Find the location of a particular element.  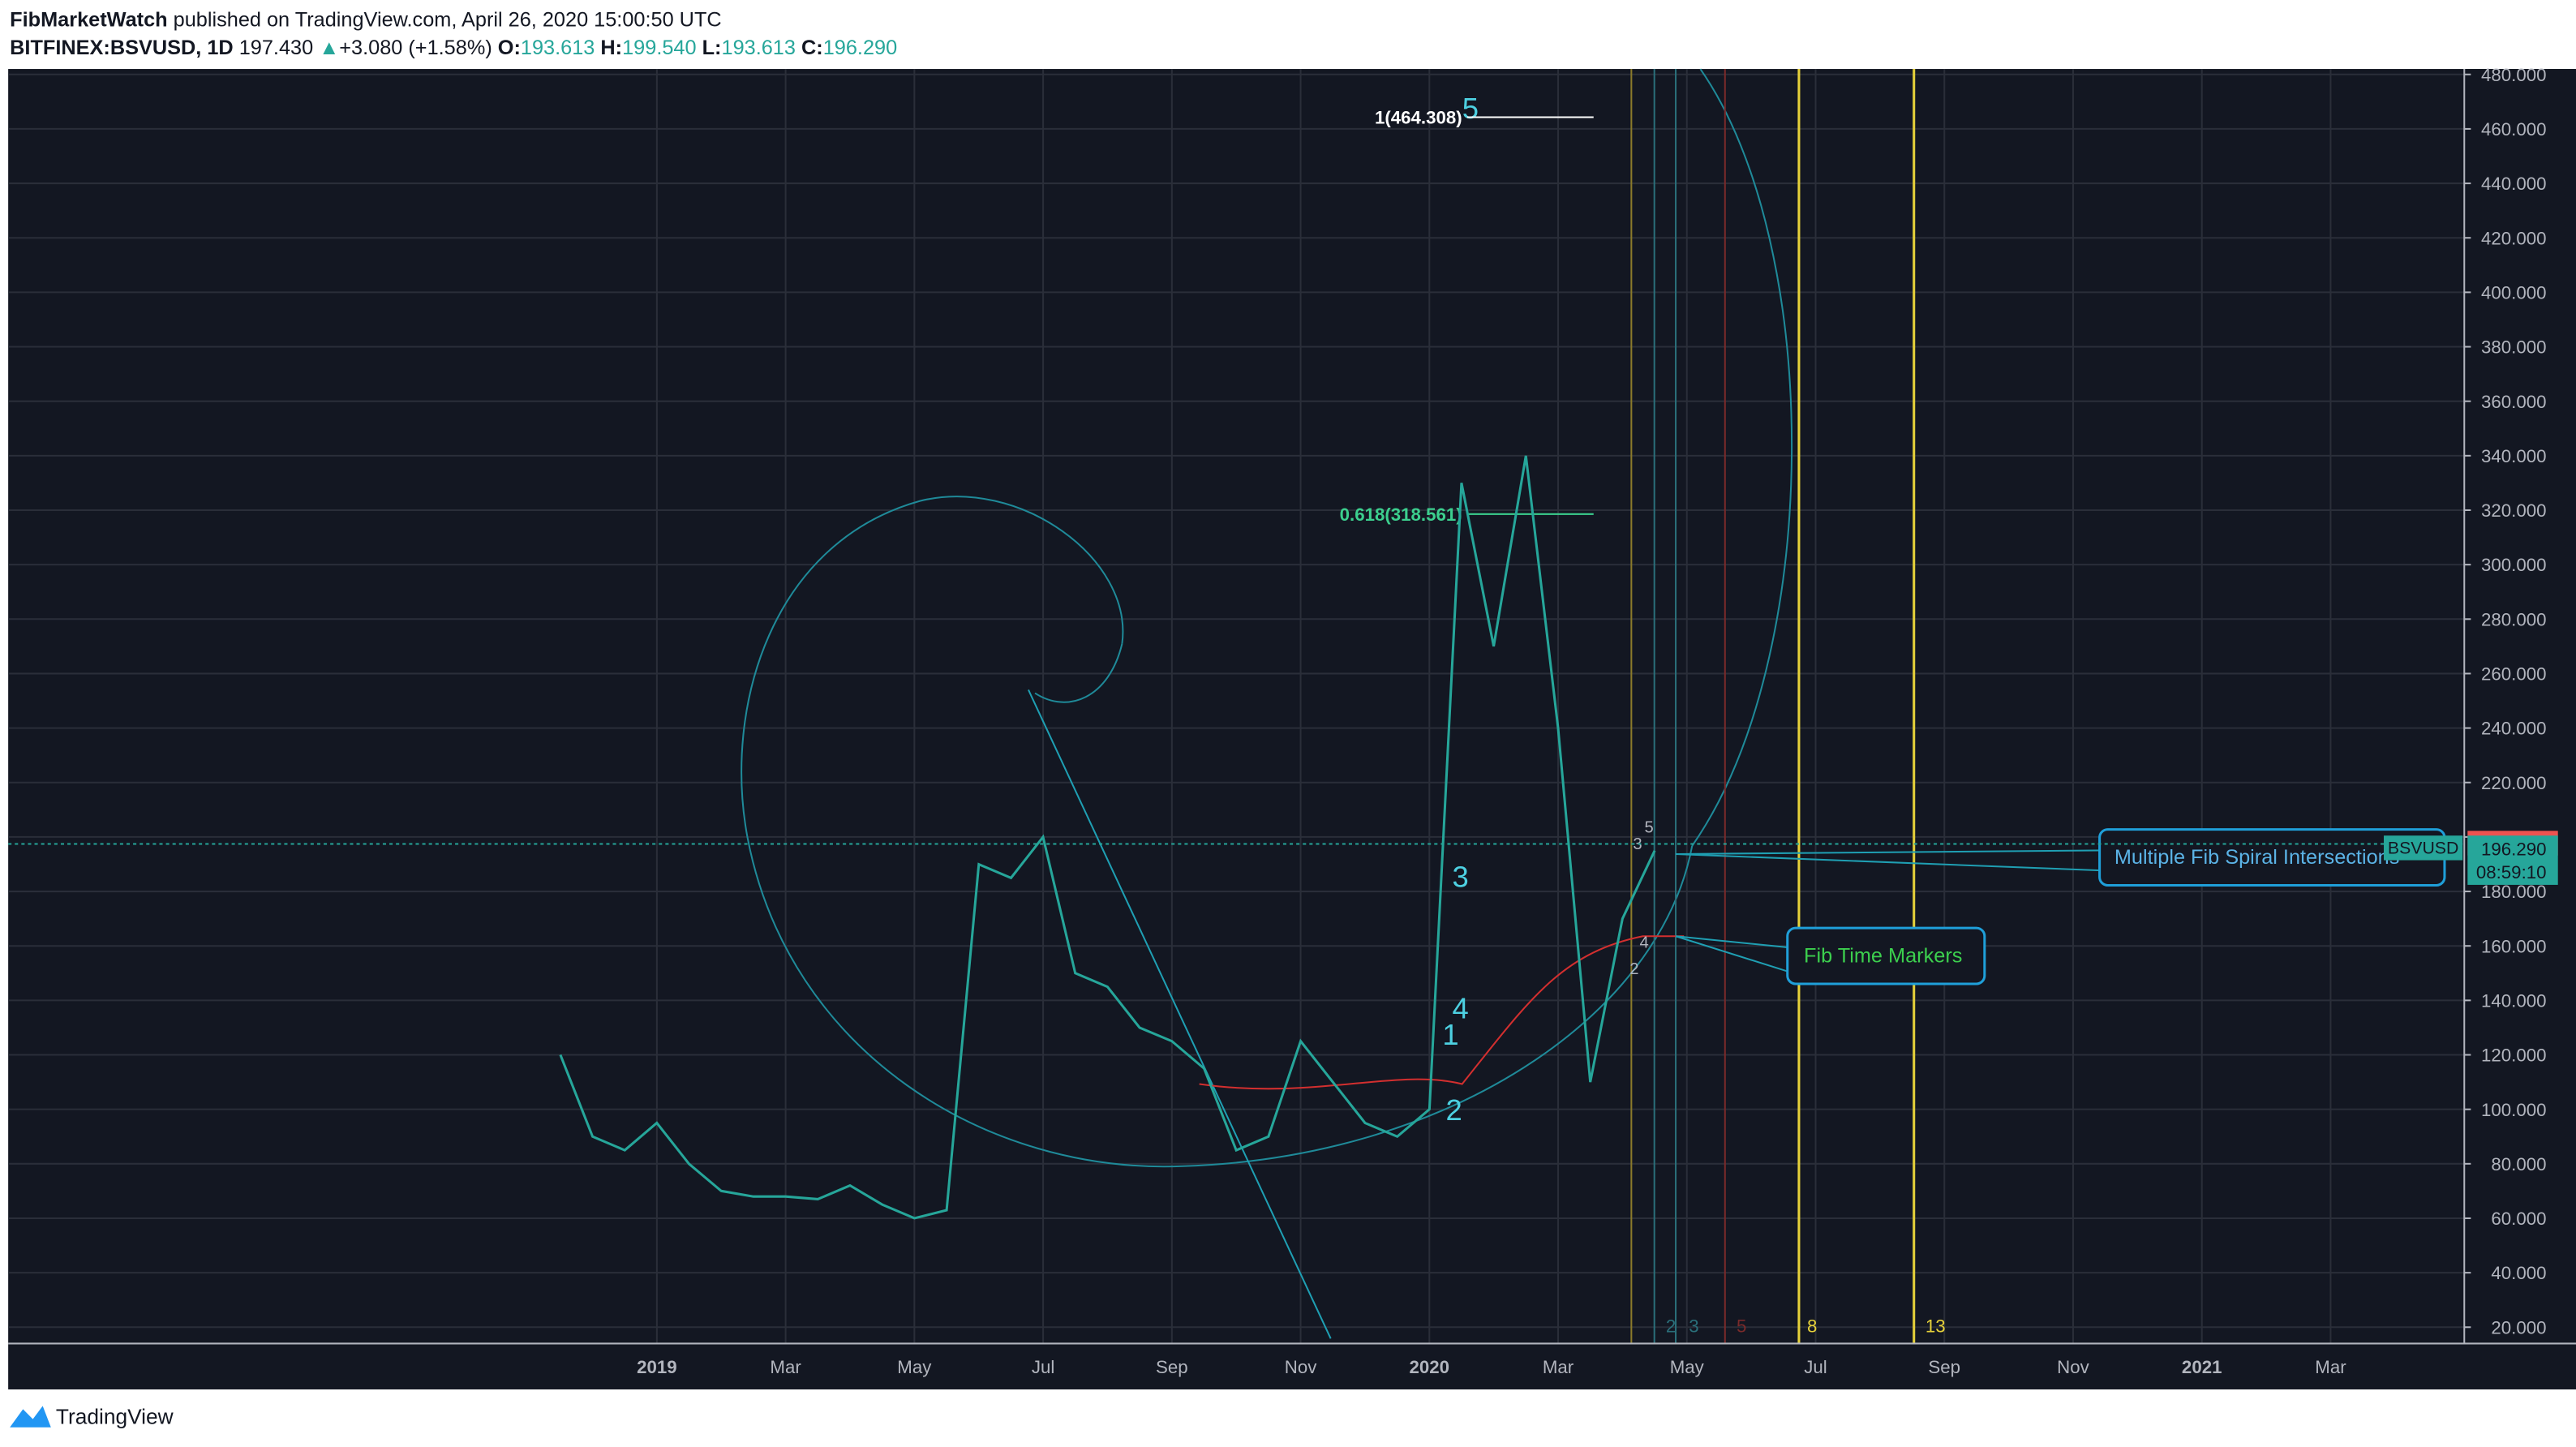

close-label: 196.290 is located at coordinates (2514, 849).